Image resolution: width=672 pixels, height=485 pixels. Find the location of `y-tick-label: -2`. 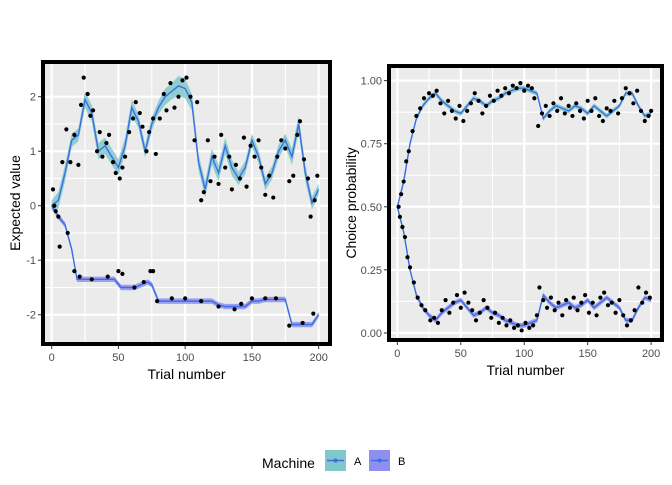

y-tick-label: -2 is located at coordinates (31, 316).